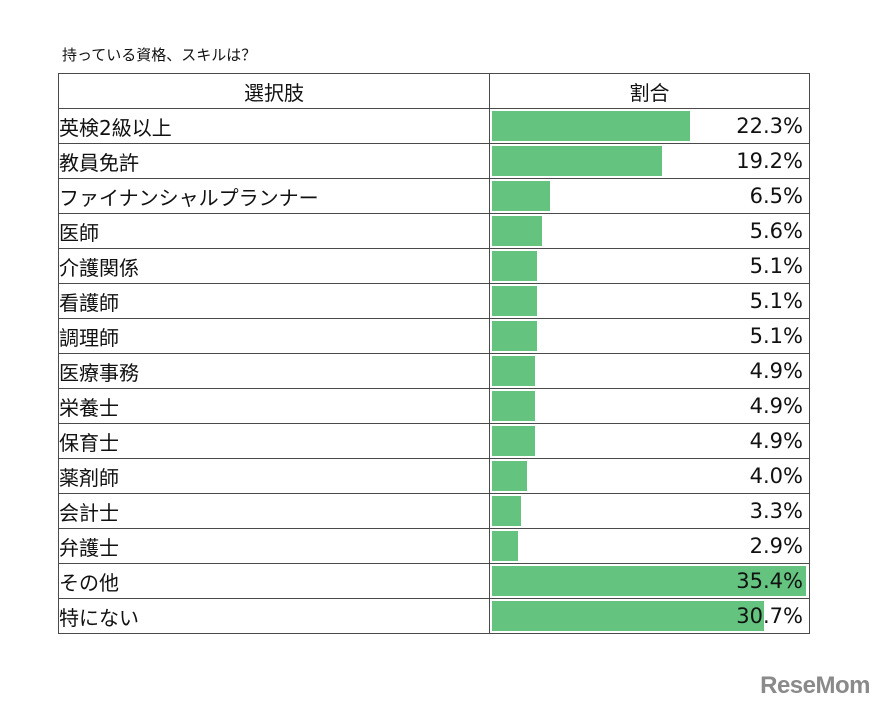 Image resolution: width=884 pixels, height=712 pixels. I want to click on option-label: 医師, so click(274, 231).